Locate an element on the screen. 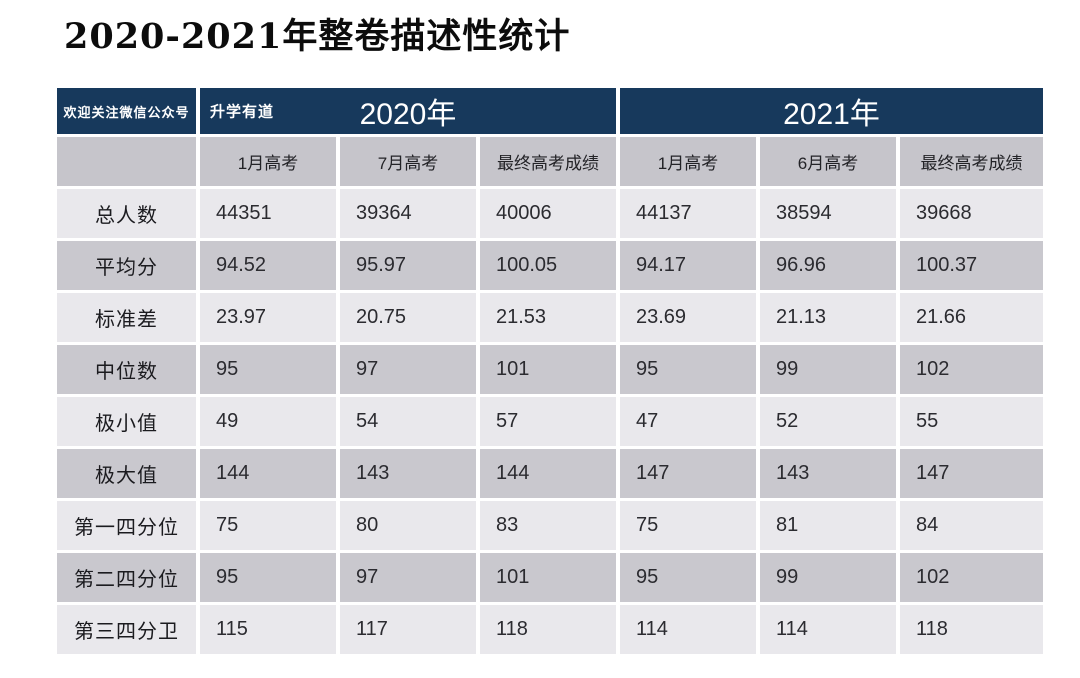 The image size is (1080, 678). row-label: 平均分 is located at coordinates (126, 265).